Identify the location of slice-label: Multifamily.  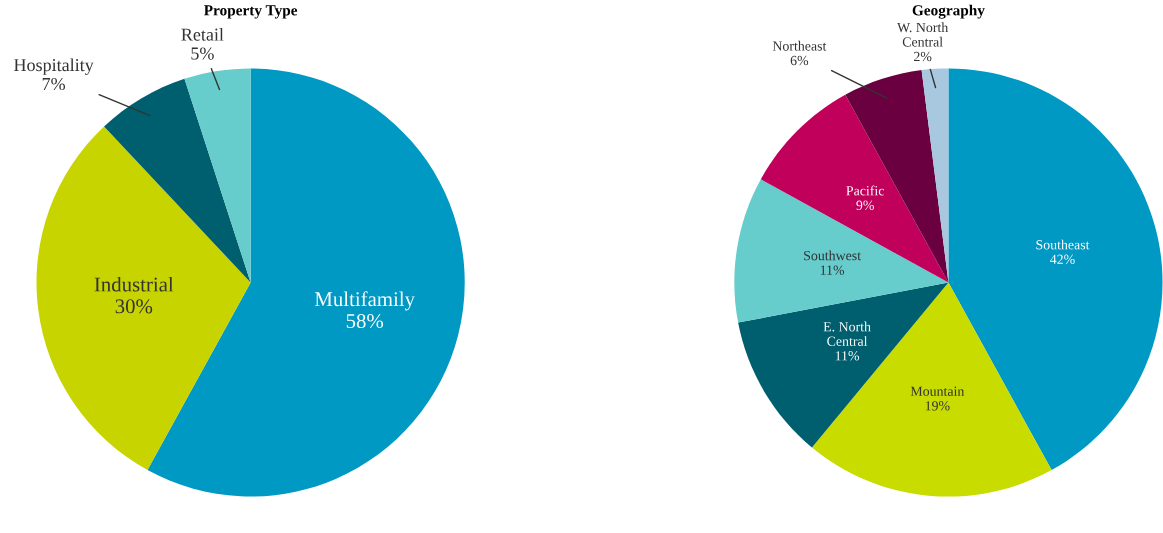
(364, 301).